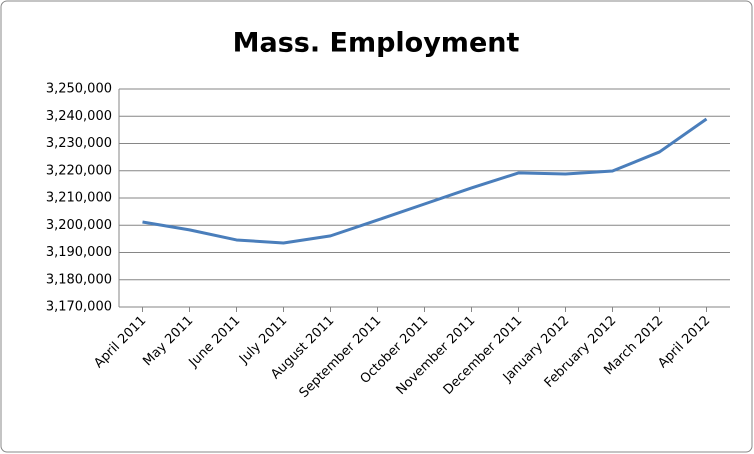  Describe the element at coordinates (79, 143) in the screenshot. I see `y-tick-label: 3,230,000` at that location.